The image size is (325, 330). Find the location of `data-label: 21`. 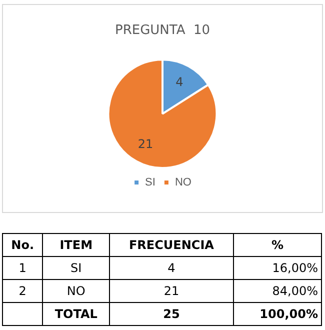

data-label: 21 is located at coordinates (146, 143).